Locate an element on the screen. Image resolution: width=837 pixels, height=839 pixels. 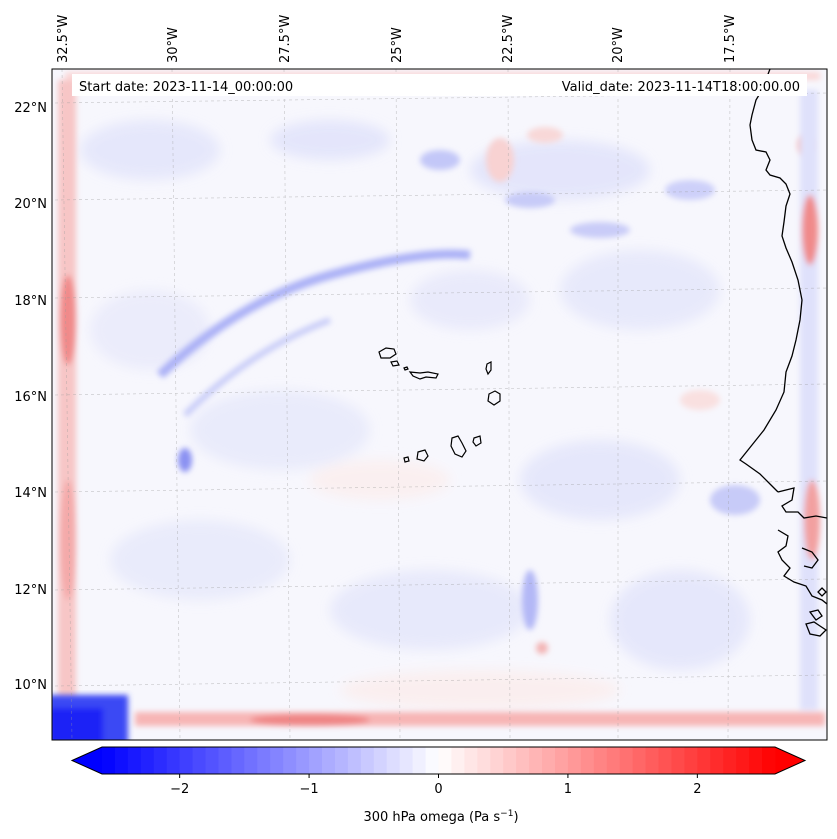
colorbar-tick-label: 1 is located at coordinates (568, 789).